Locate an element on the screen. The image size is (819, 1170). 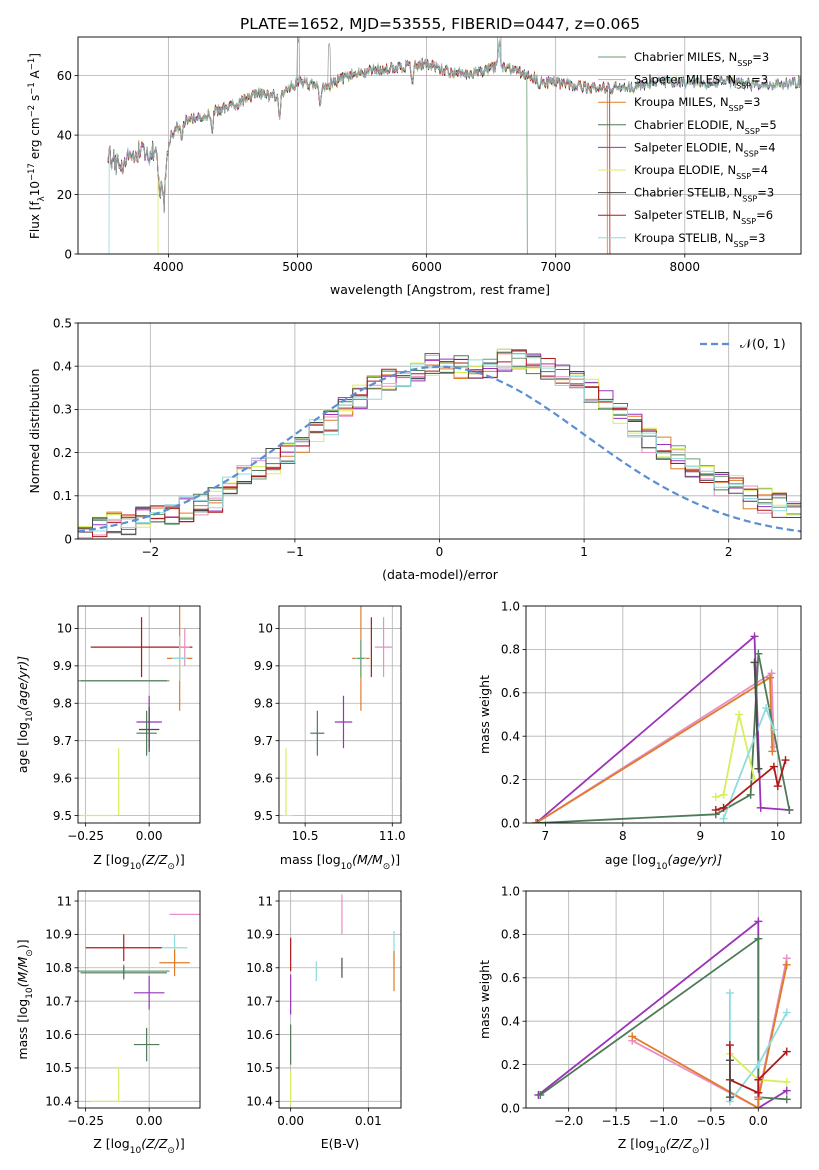
x-tick-label: 0.0 is located at coordinates (758, 1121).